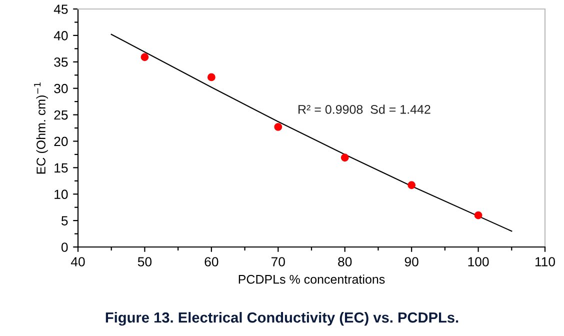 The width and height of the screenshot is (564, 336). I want to click on caption: Figure 13. Electrical Conductivity (EC) vs. PCDPLs., so click(282, 319).